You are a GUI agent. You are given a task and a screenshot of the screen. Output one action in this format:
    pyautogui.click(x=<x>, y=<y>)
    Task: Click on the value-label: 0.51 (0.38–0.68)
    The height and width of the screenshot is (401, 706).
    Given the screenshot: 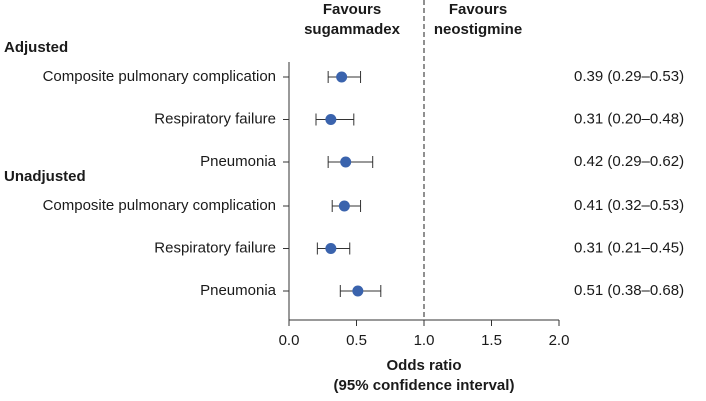 What is the action you would take?
    pyautogui.click(x=629, y=290)
    